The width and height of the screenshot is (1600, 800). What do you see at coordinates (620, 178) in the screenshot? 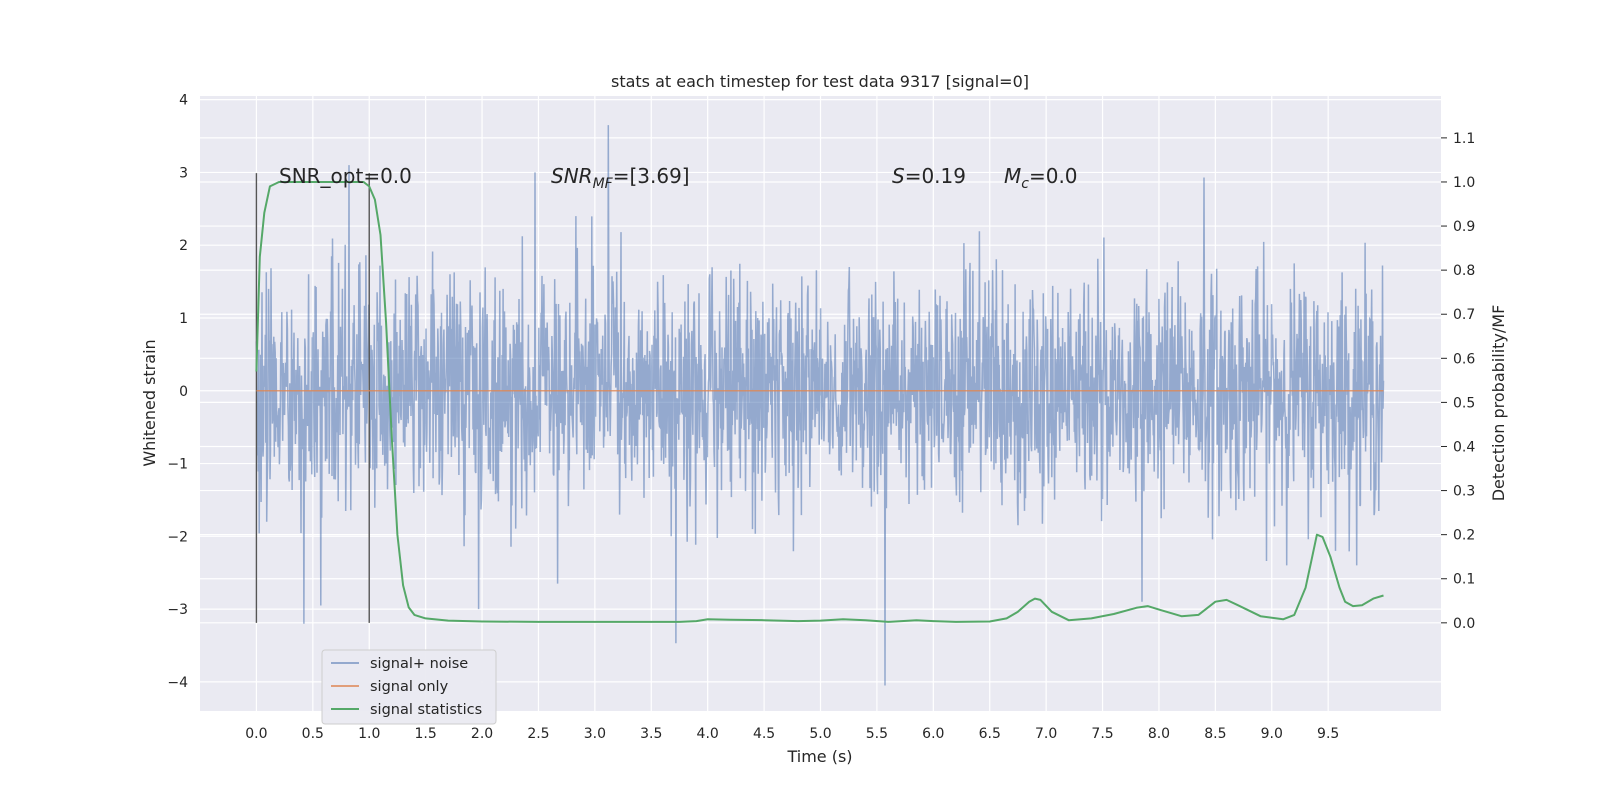
I see `annotation-snr-mf: SNRMF=[3.69]` at bounding box center [620, 178].